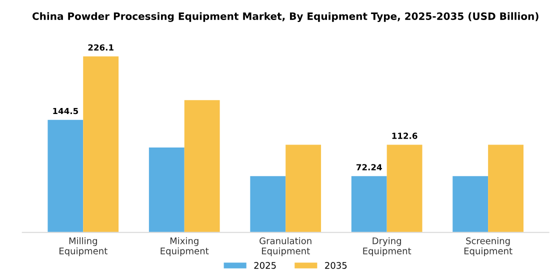 Image resolution: width=560 pixels, height=280 pixels. Describe the element at coordinates (184, 246) in the screenshot. I see `x-tick-label: Mixing Equipment` at that location.